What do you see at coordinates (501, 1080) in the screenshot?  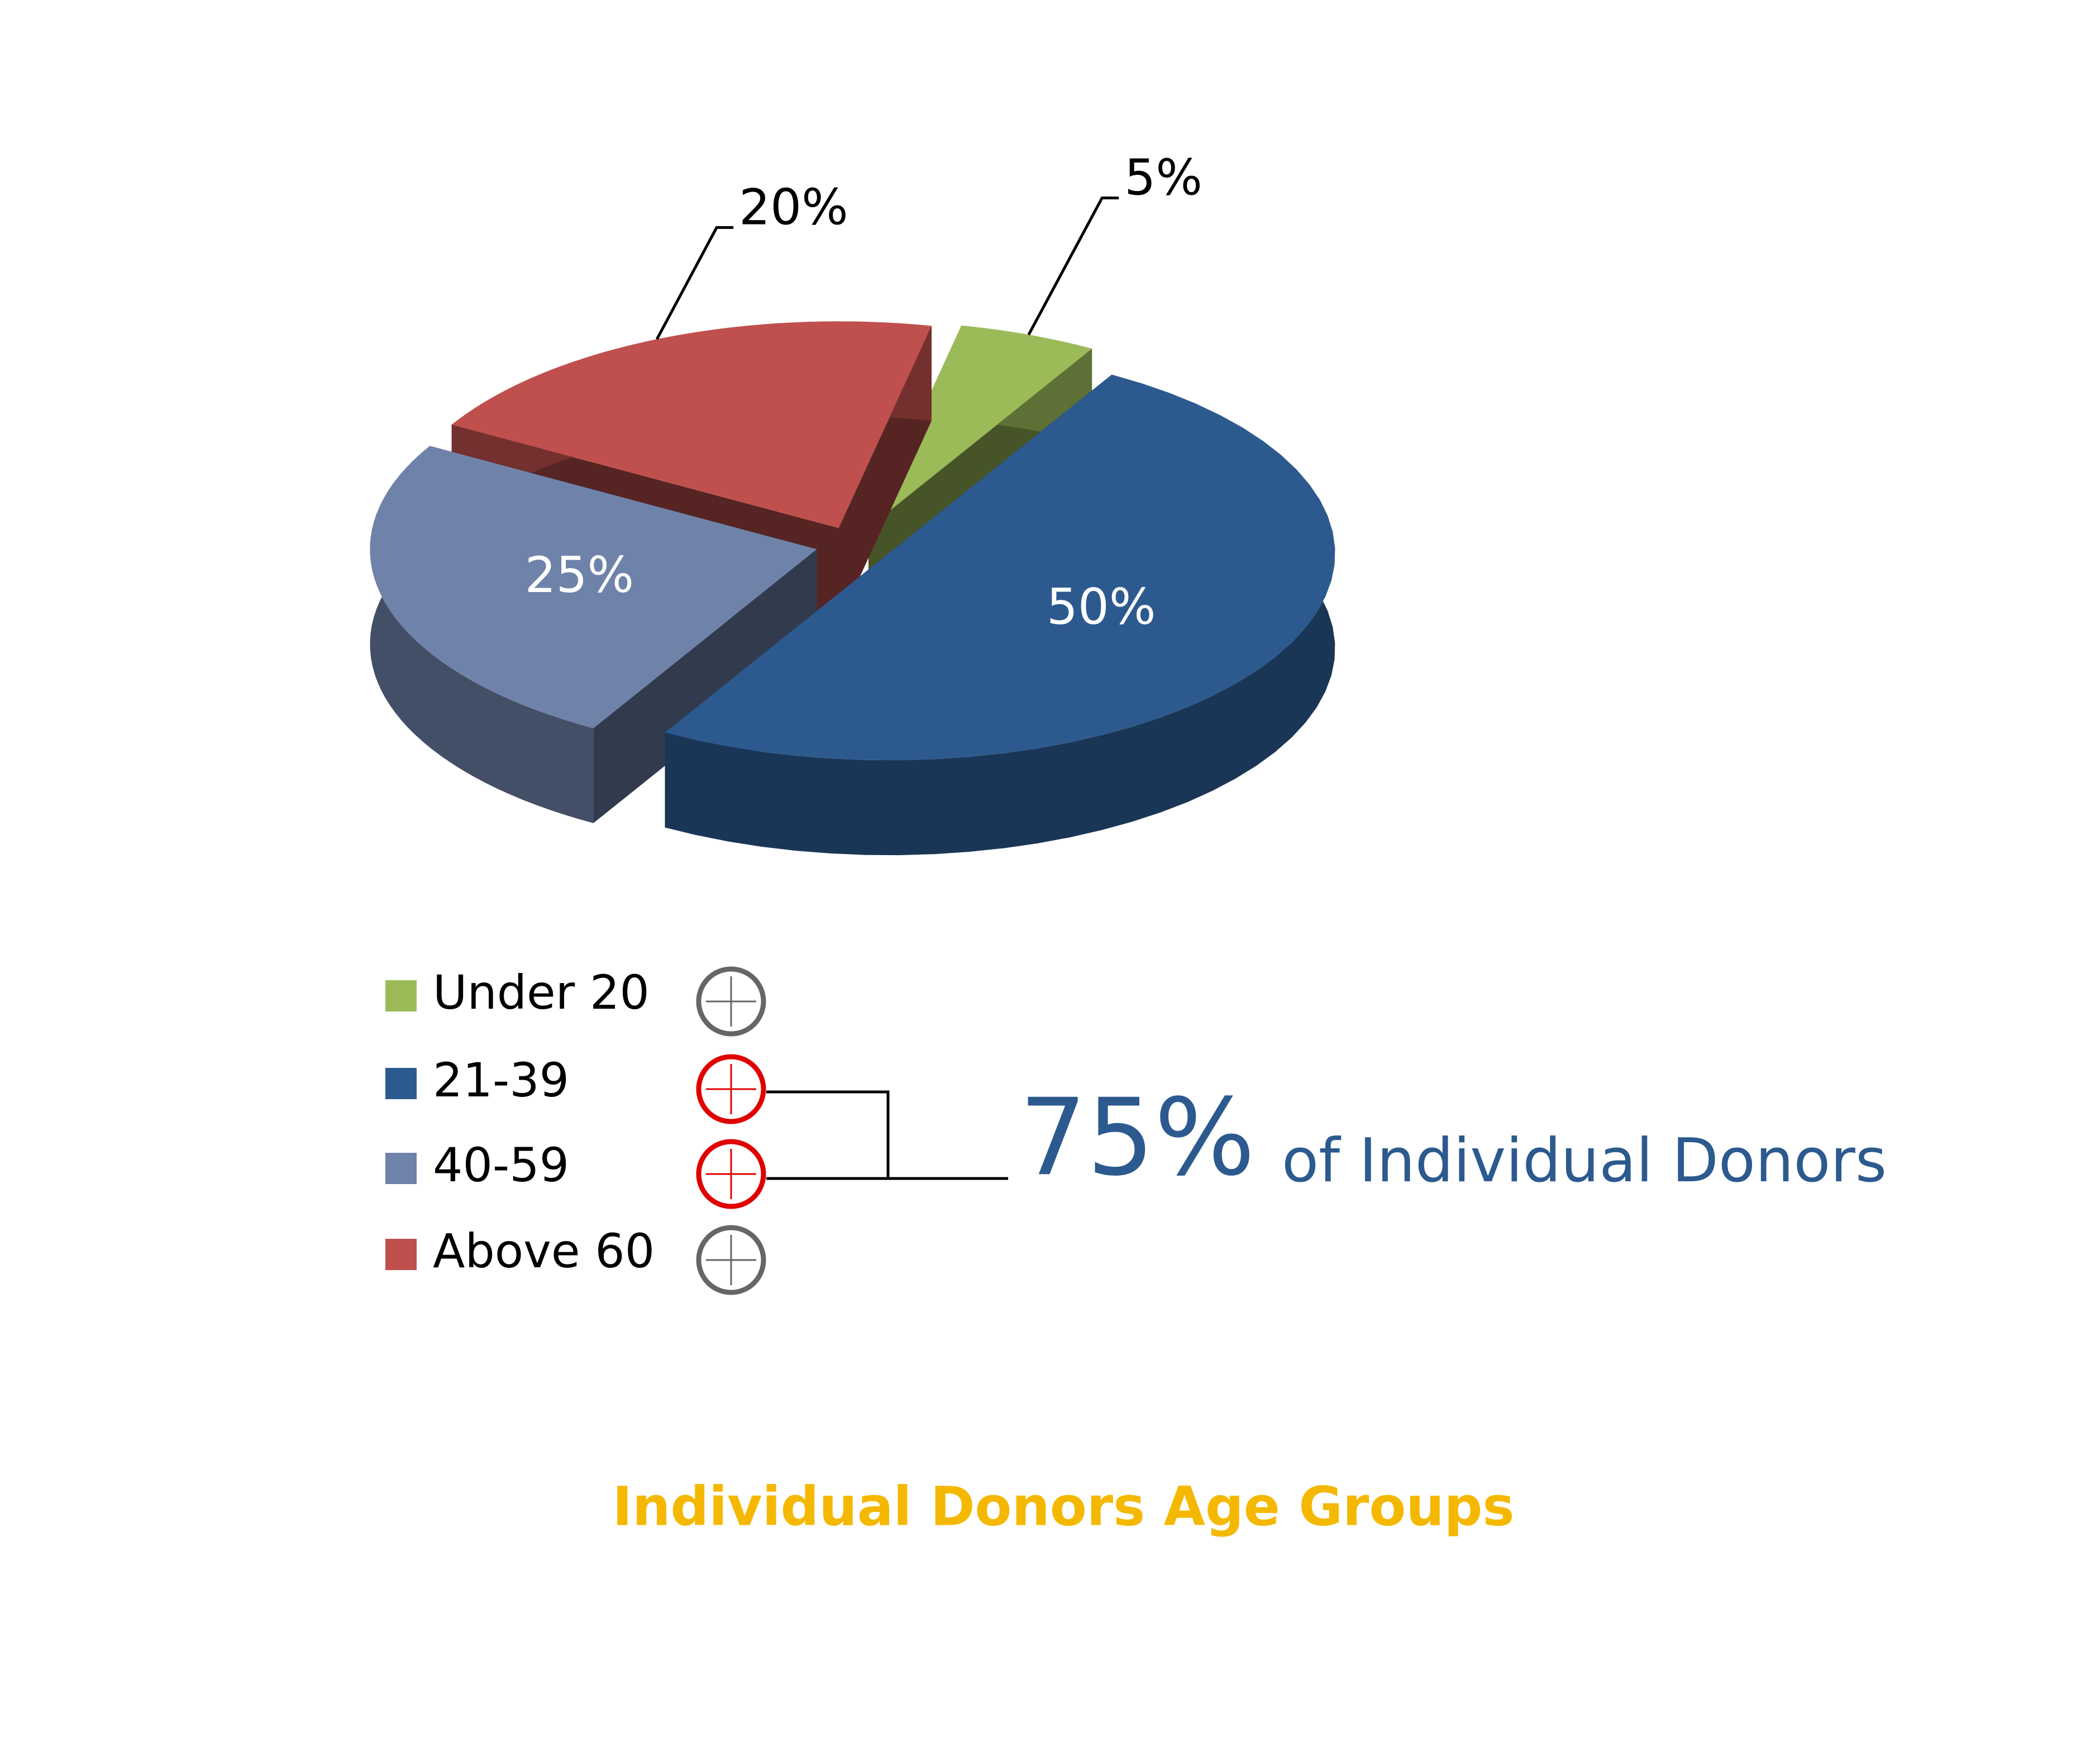 I see `legend-label: 21-39` at bounding box center [501, 1080].